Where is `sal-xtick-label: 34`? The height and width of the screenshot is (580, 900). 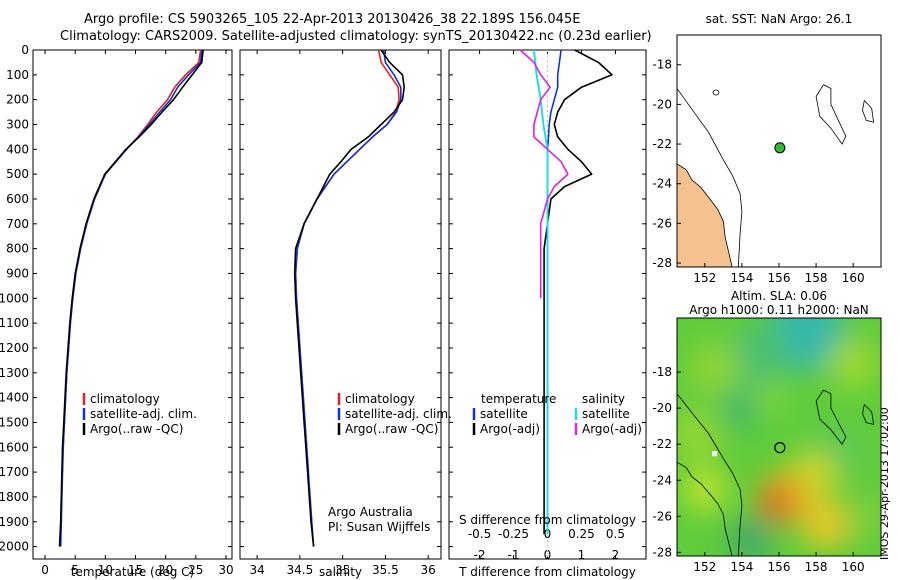 sal-xtick-label: 34 is located at coordinates (256, 570).